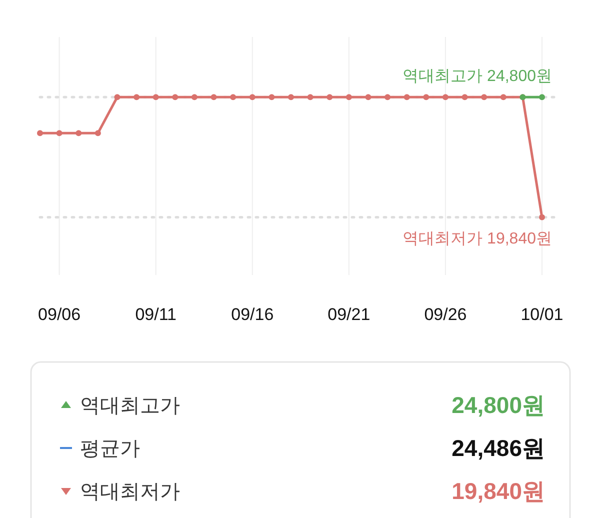 The height and width of the screenshot is (518, 600). Describe the element at coordinates (498, 448) in the screenshot. I see `text: 24,486원` at that location.